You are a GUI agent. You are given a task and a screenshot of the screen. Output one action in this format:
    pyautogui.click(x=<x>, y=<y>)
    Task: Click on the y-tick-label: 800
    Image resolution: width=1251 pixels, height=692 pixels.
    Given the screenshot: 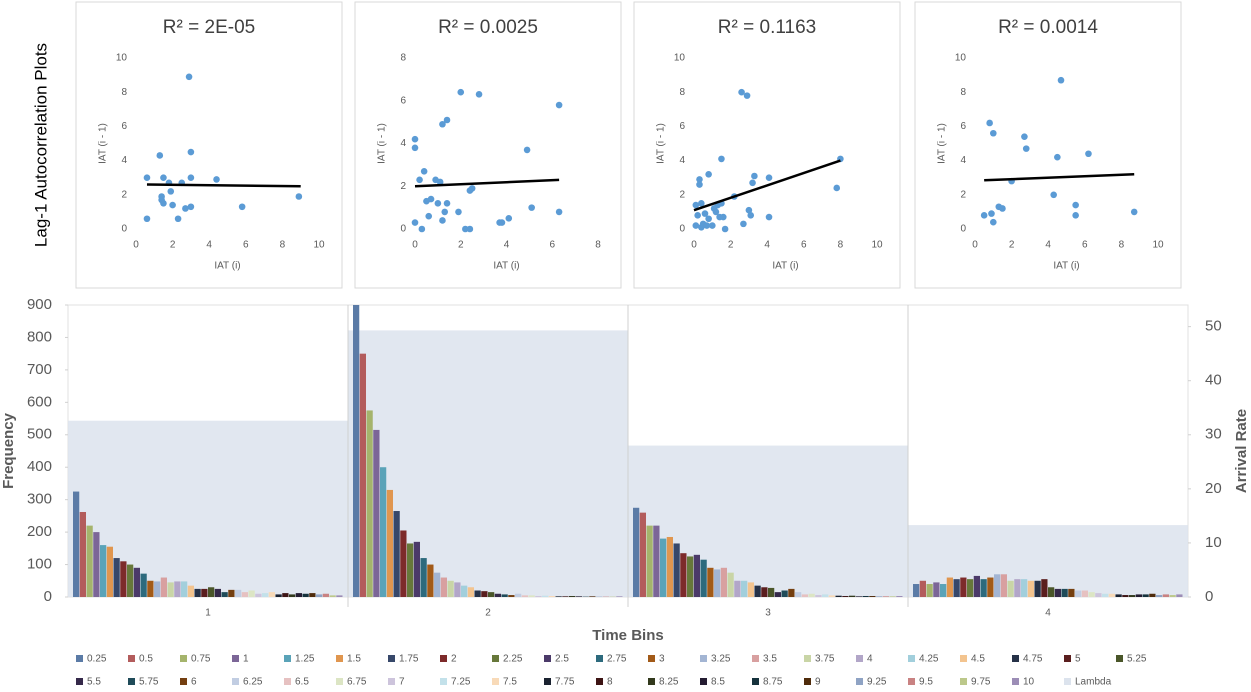 What is the action you would take?
    pyautogui.click(x=39, y=336)
    